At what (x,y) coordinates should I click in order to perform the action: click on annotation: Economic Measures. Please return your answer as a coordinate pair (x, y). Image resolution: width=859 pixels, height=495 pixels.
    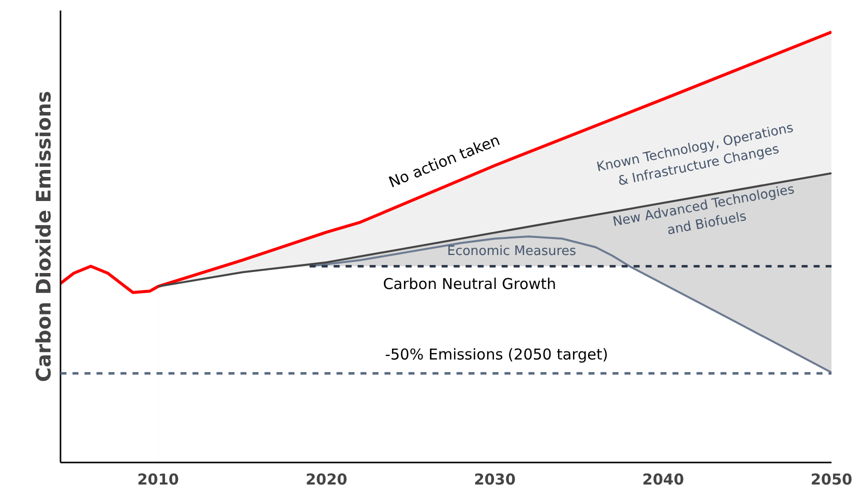
    Looking at the image, I should click on (511, 252).